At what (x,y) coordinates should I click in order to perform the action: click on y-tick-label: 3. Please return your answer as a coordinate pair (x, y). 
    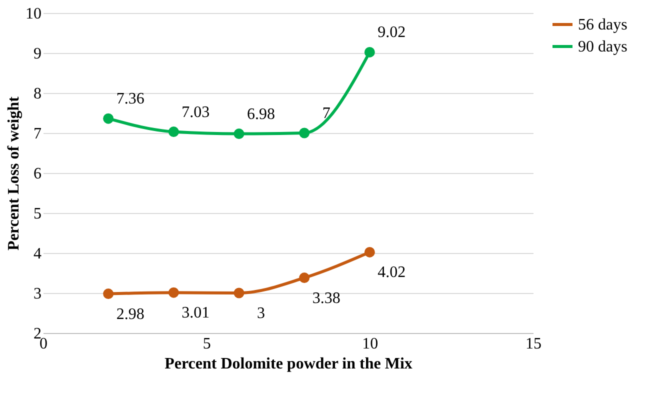
    Looking at the image, I should click on (38, 294).